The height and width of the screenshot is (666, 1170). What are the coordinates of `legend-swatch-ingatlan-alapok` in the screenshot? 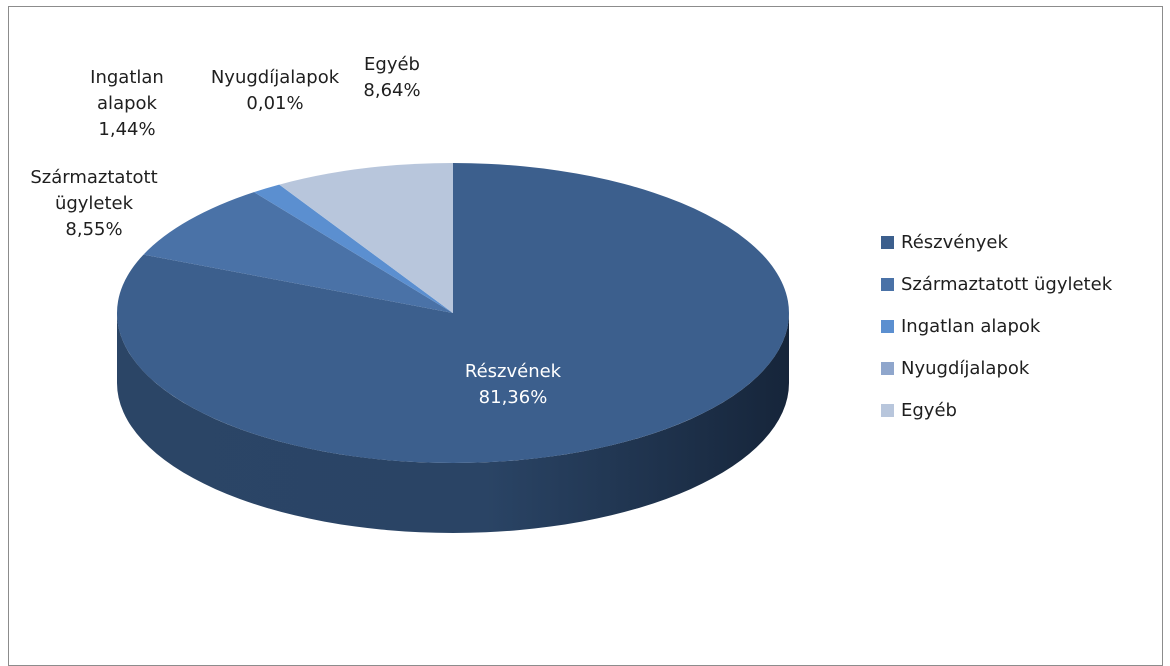 It's located at (887, 326).